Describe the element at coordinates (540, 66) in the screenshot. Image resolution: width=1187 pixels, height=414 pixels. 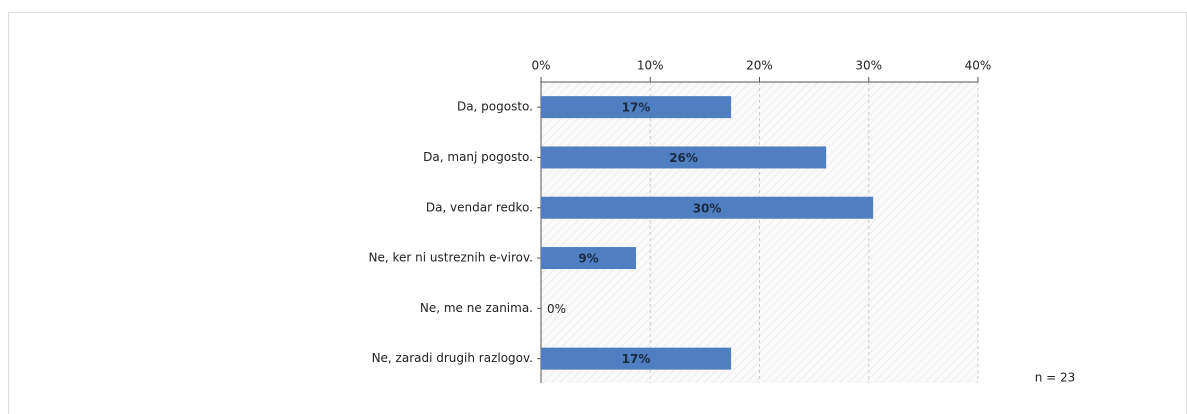
I see `x-tick-label: 0%` at that location.